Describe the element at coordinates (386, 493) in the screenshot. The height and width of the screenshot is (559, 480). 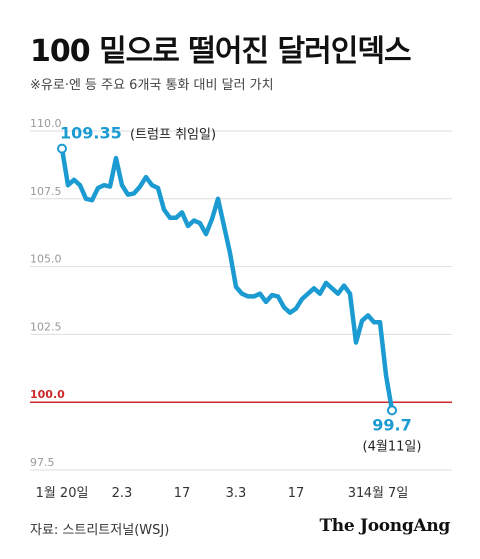
I see `x-tick-label: 4월 7일` at that location.